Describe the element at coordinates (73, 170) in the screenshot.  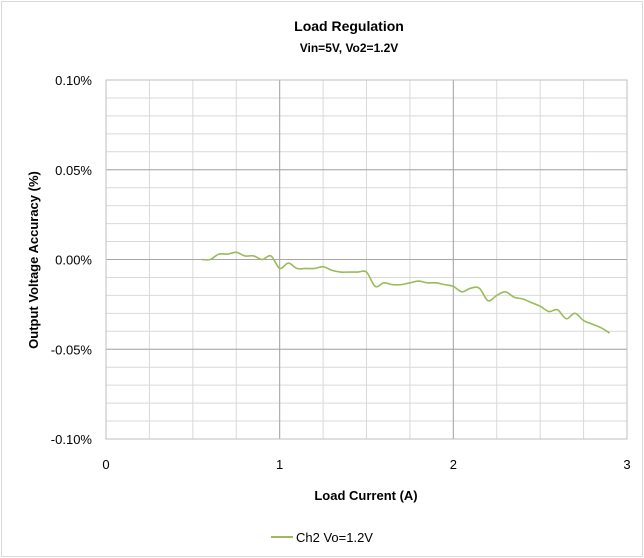
I see `y-tick-label: 0.05%` at that location.